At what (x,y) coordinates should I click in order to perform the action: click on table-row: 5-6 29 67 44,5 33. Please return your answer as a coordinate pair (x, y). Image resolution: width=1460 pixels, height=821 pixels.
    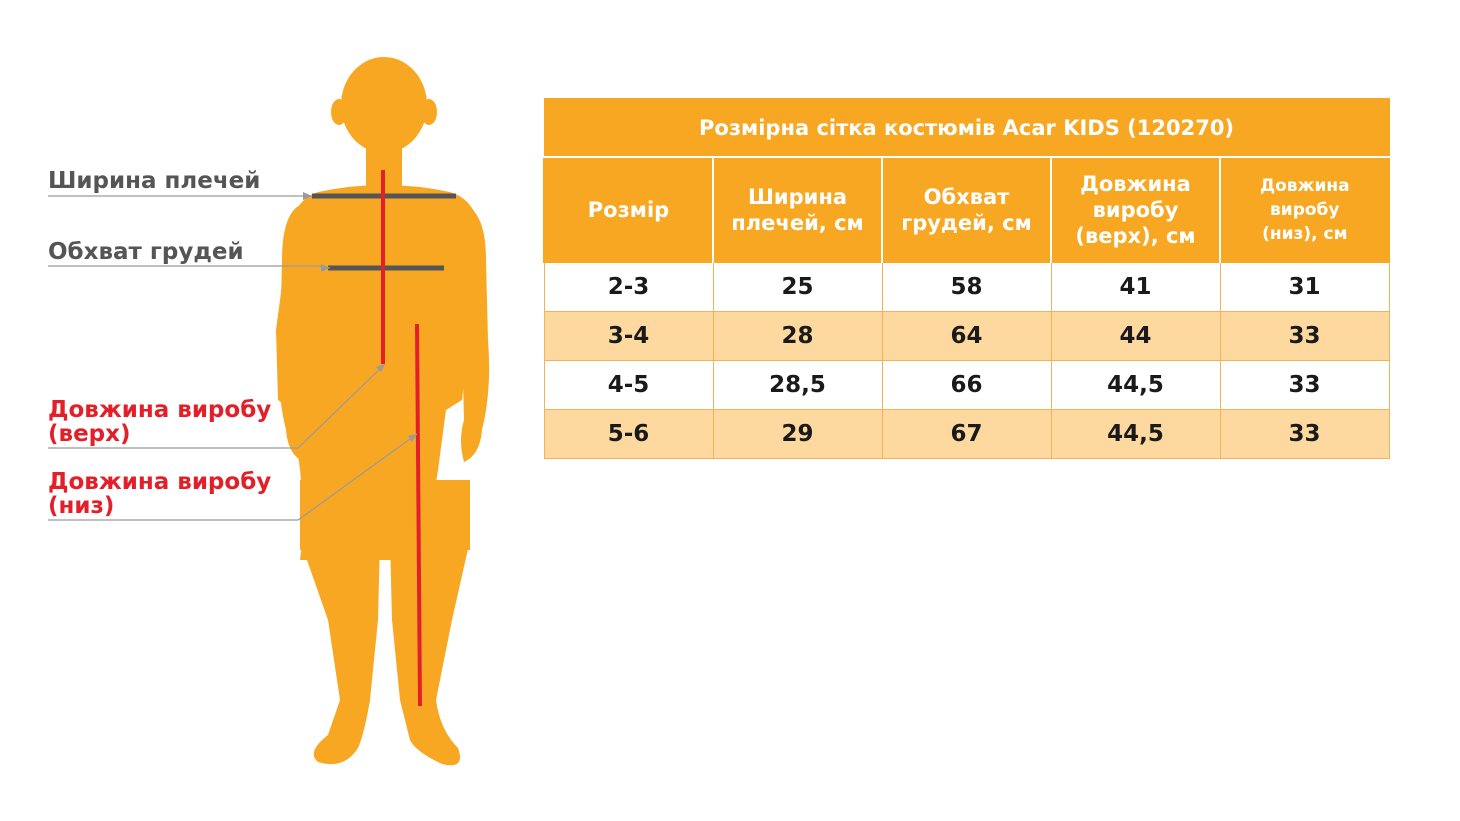
    Looking at the image, I should click on (966, 434).